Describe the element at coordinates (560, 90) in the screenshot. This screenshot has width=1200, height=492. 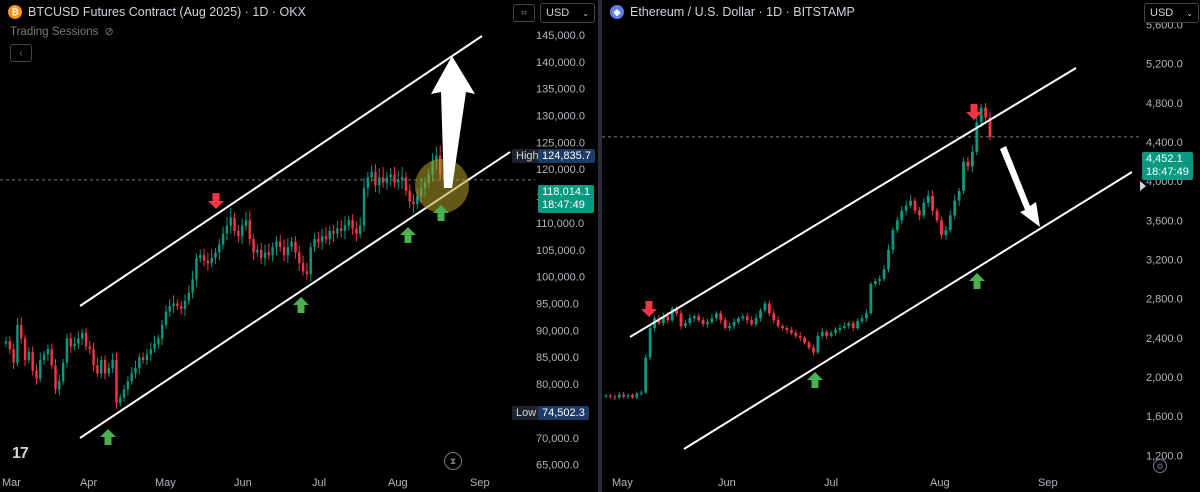
I see `y-tick-label: 135,000.0` at that location.